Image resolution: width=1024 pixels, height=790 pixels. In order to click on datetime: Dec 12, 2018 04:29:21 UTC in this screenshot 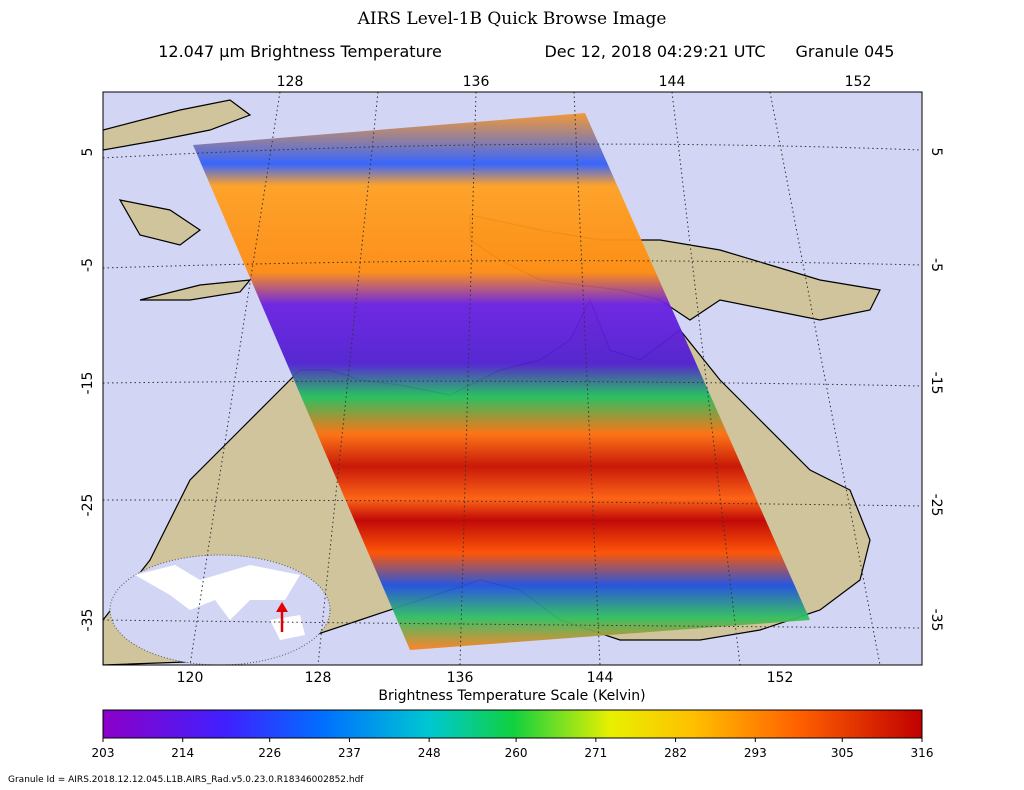, I will do `click(654, 51)`.